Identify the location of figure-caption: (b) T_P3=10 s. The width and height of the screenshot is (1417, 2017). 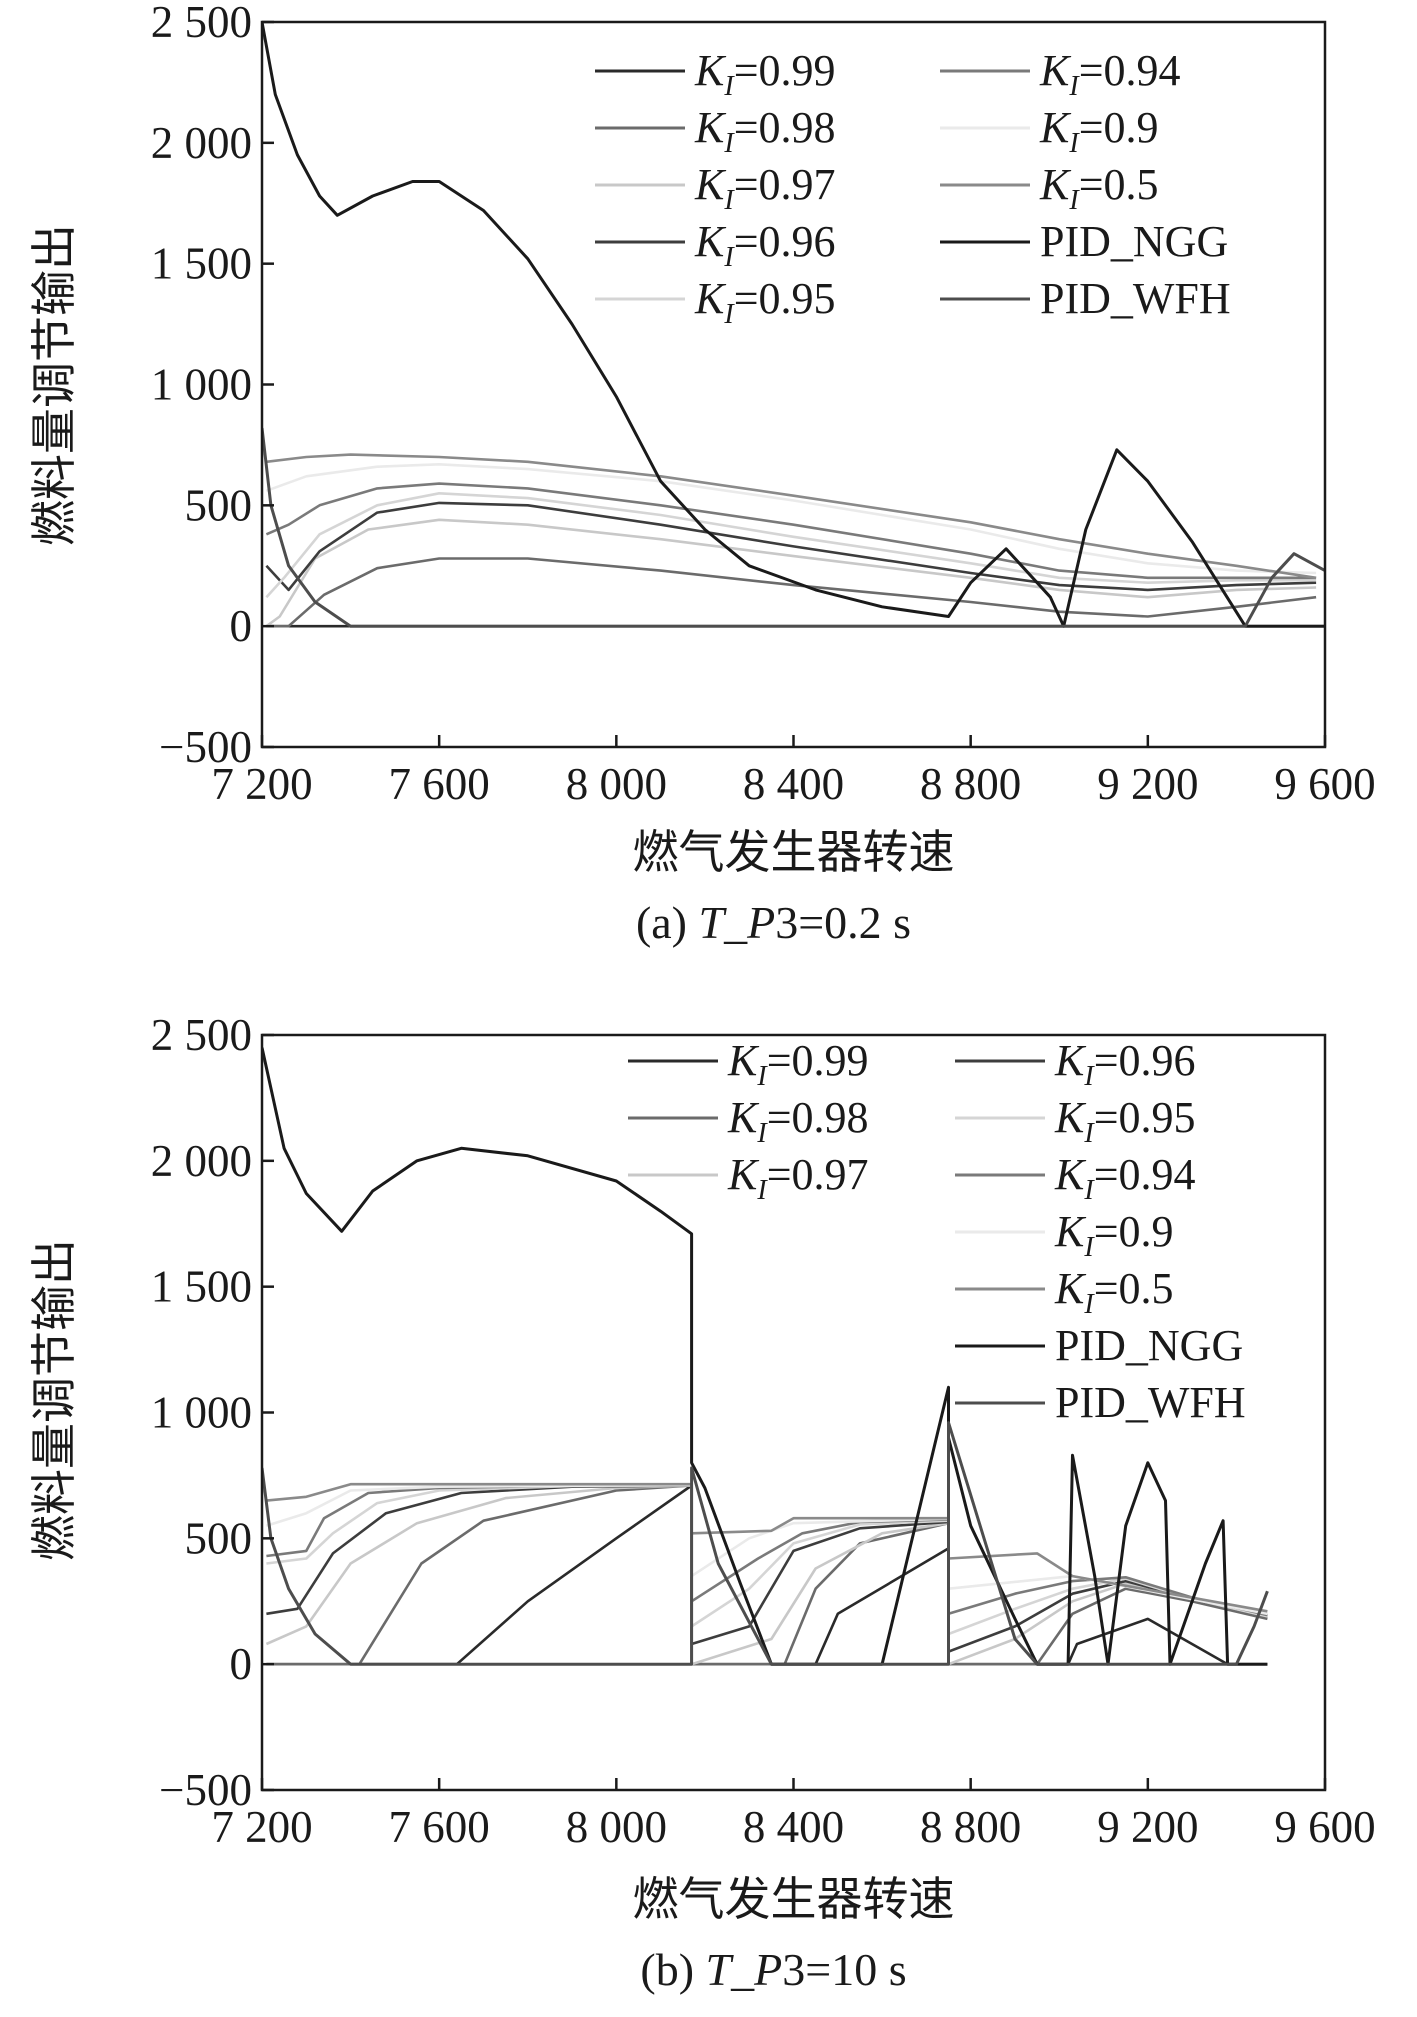
(773, 1969).